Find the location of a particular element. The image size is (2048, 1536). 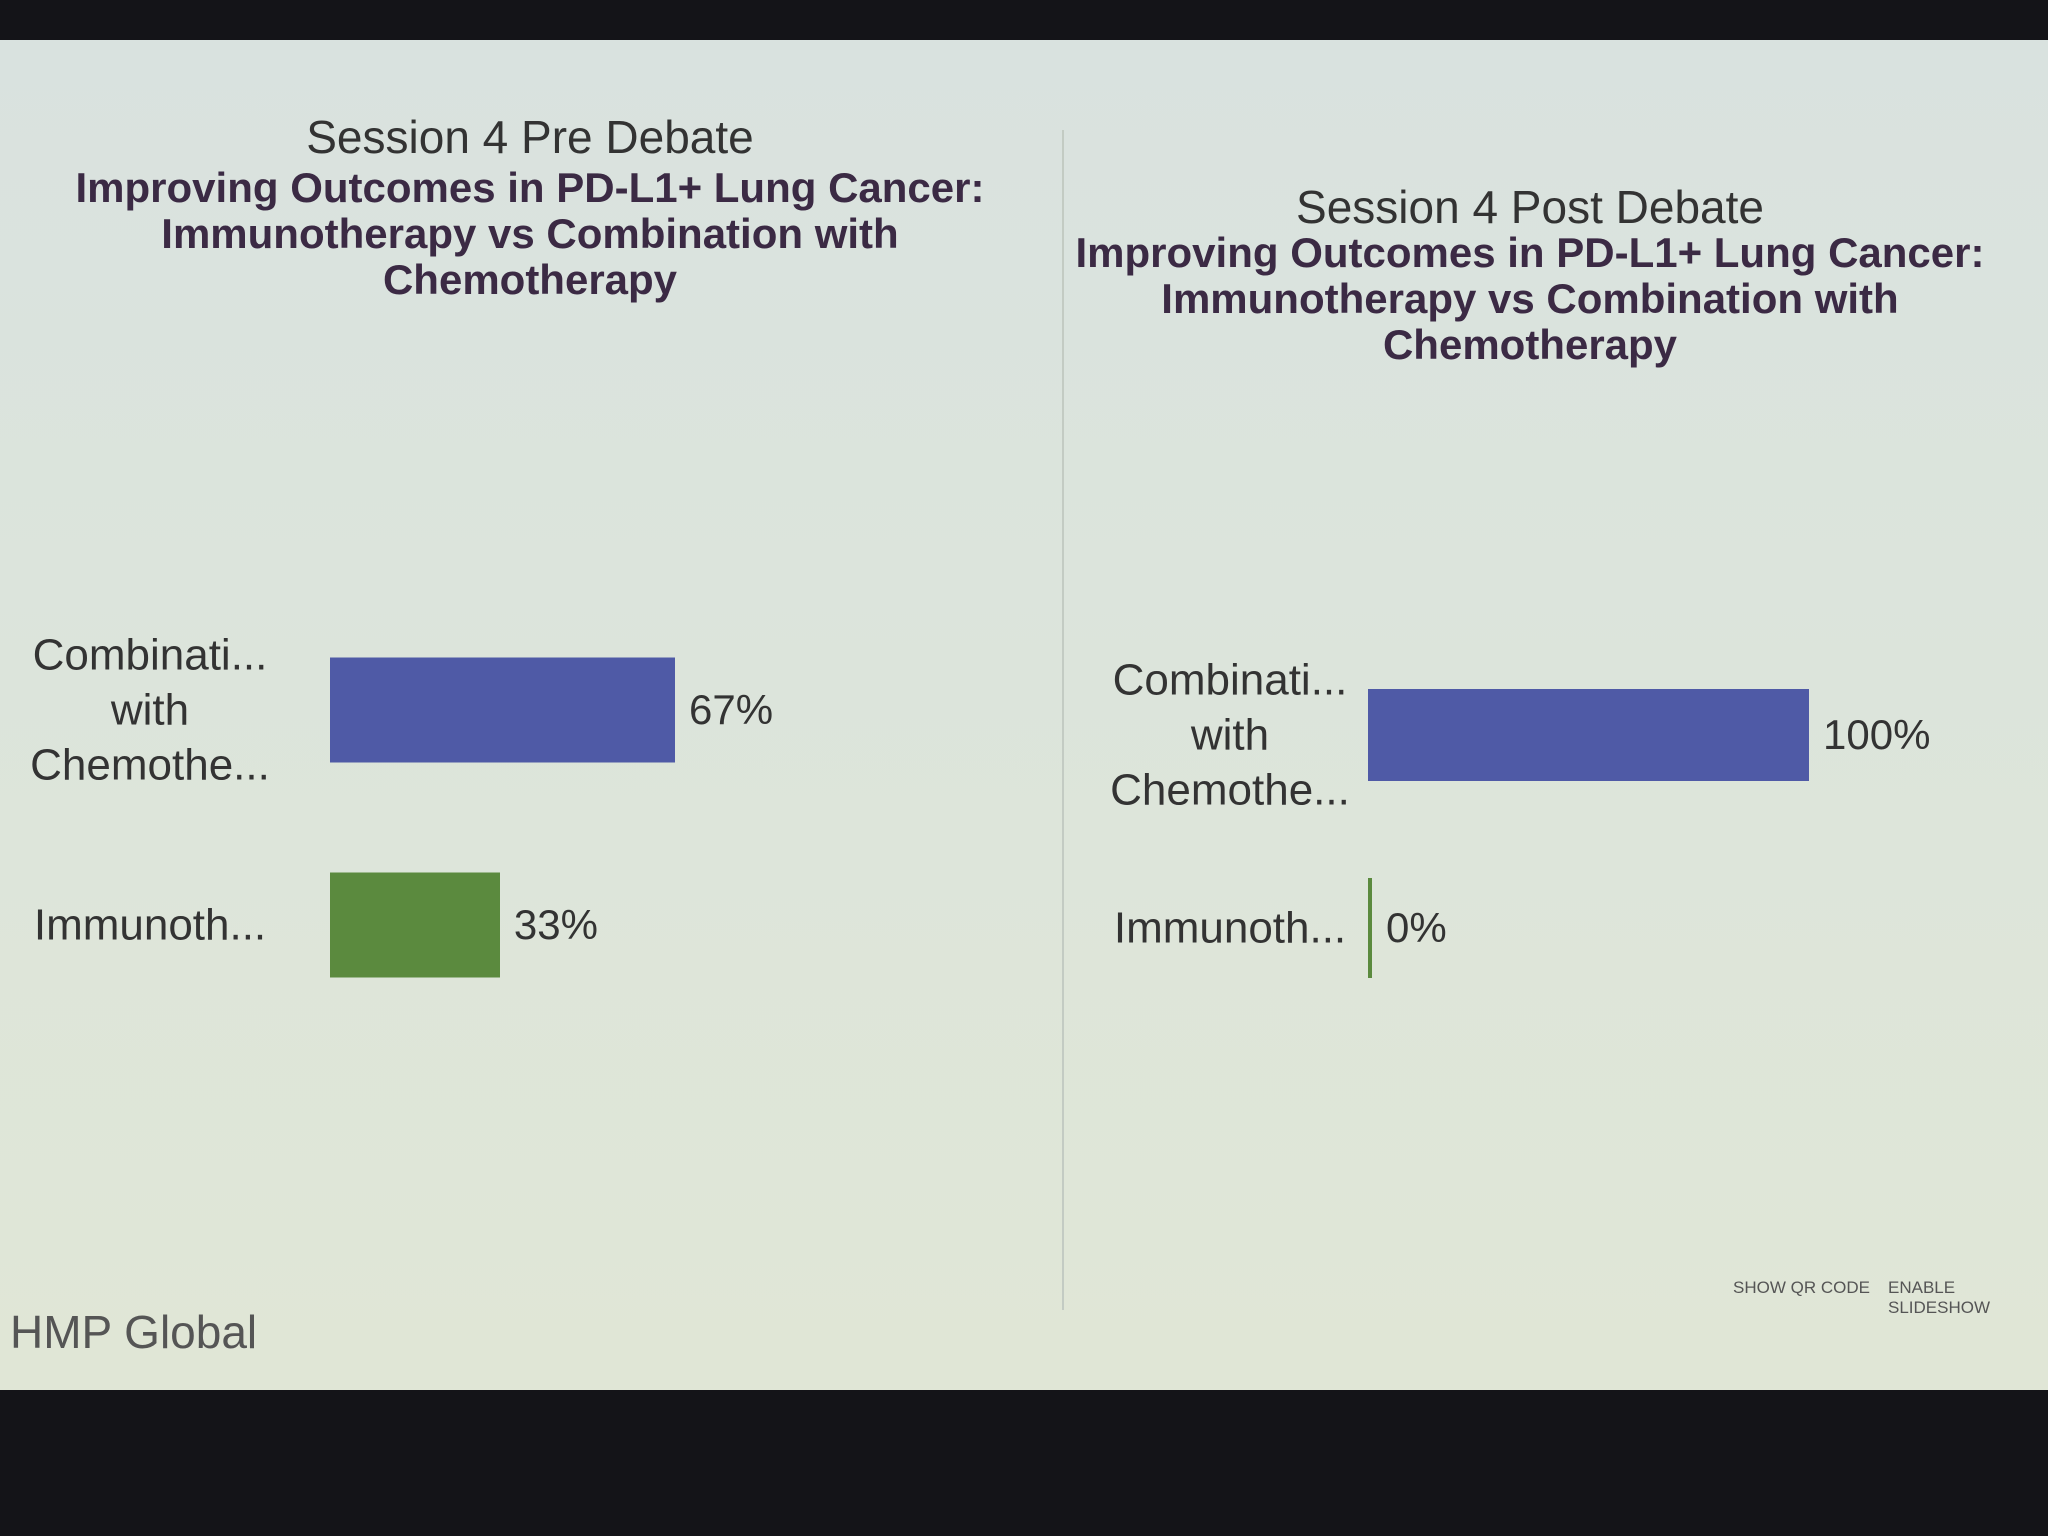

value-label: 33% is located at coordinates (555, 924).